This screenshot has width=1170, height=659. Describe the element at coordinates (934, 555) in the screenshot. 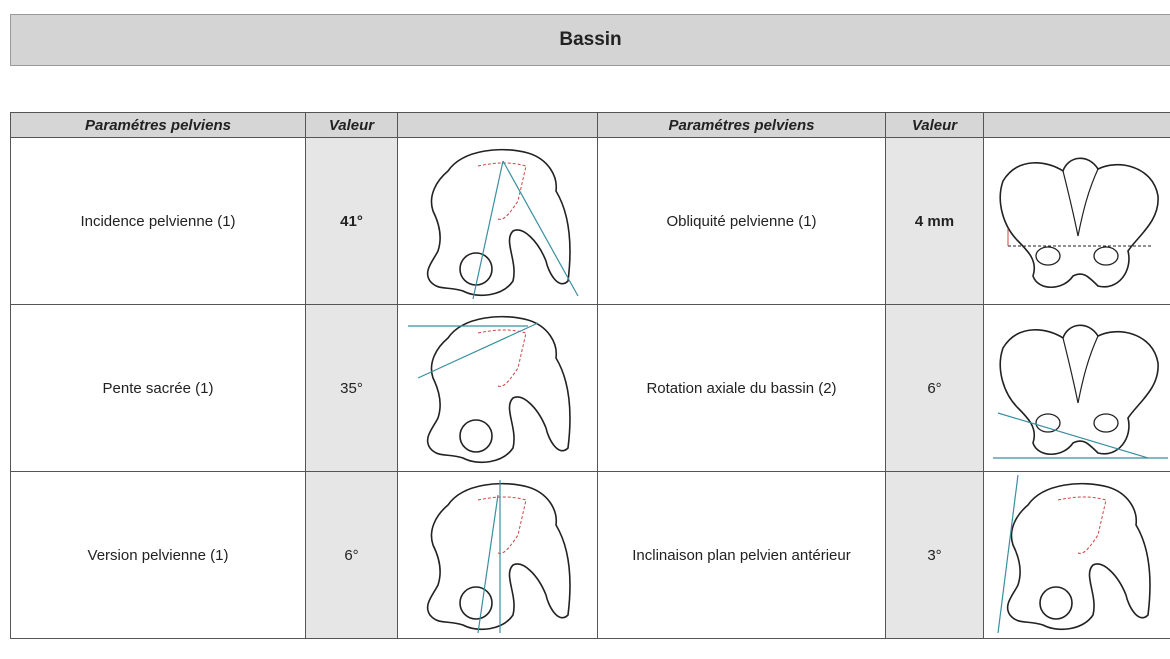

I see `value: 3°` at that location.